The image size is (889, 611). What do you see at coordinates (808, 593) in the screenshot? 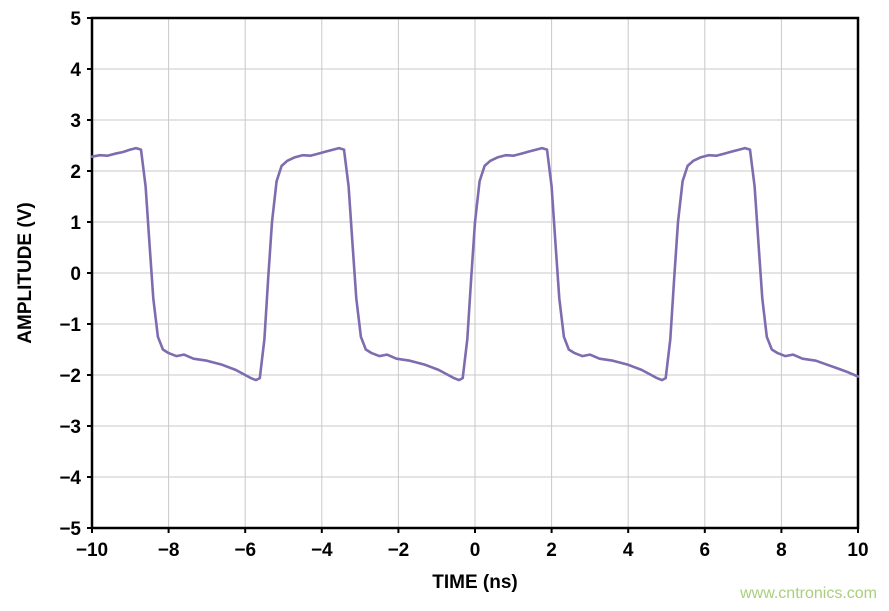
I see `watermark-text: www.cntronics.com` at bounding box center [808, 593].